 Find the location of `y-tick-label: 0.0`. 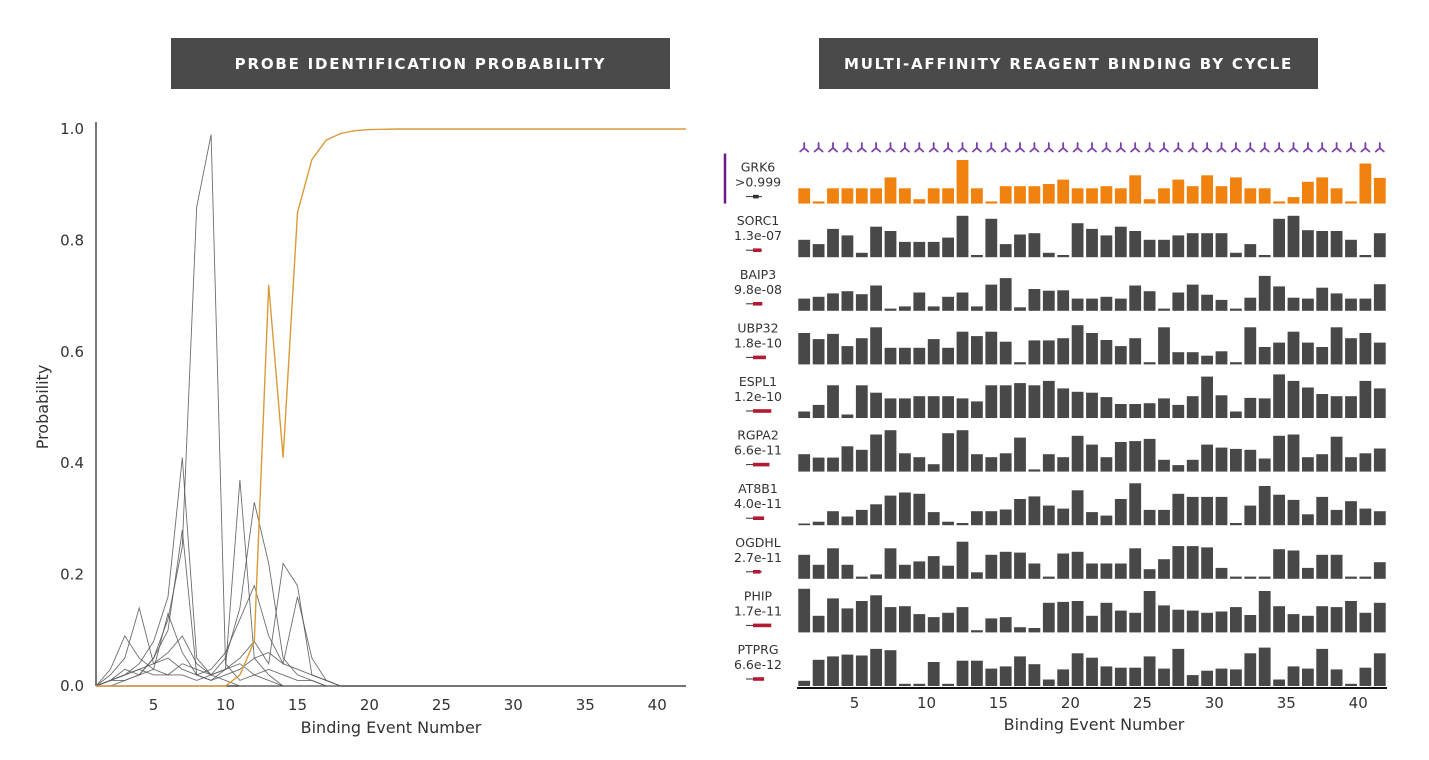

y-tick-label: 0.0 is located at coordinates (72, 686).